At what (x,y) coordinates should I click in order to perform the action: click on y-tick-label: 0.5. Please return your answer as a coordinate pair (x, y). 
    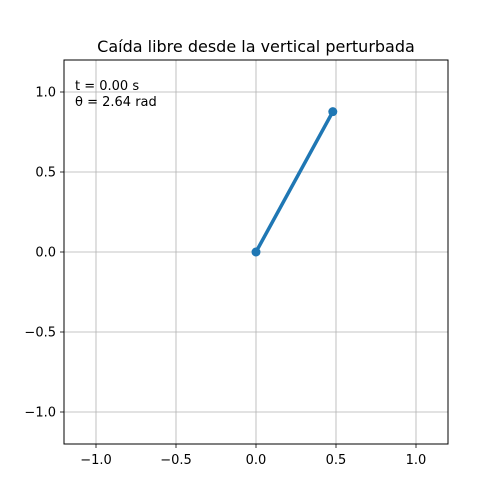
    Looking at the image, I should click on (45, 173).